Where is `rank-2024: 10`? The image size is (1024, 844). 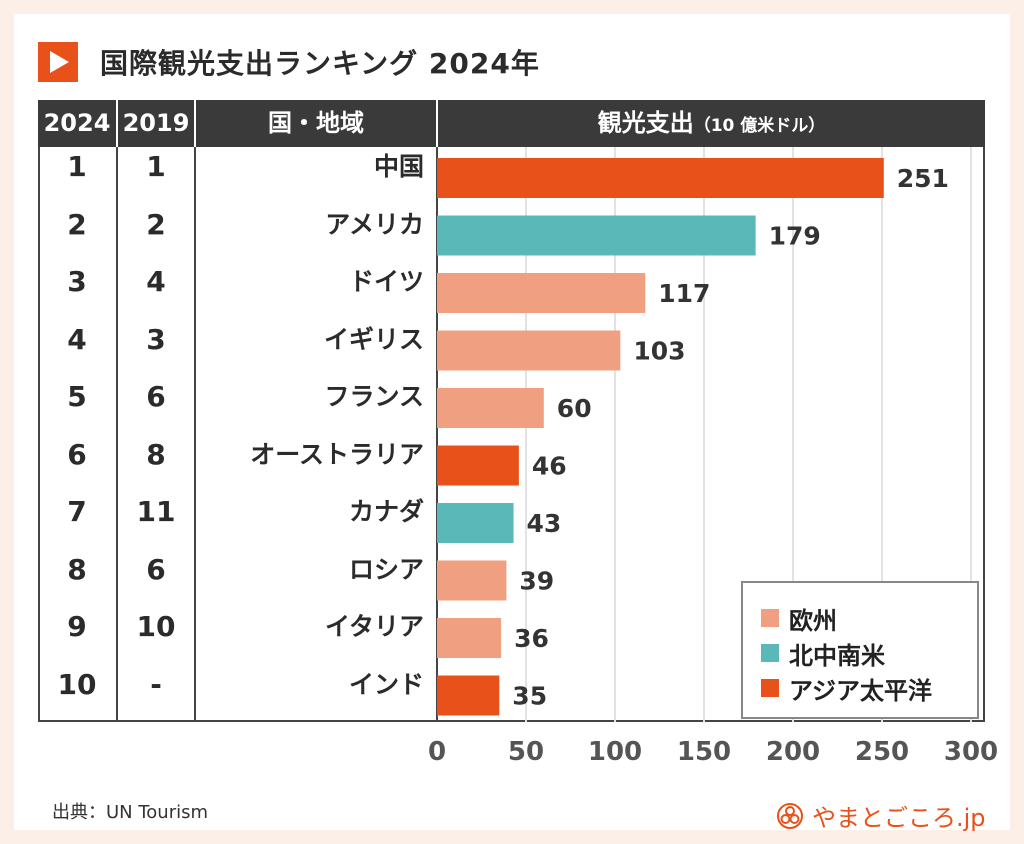
rank-2024: 10 is located at coordinates (77, 684).